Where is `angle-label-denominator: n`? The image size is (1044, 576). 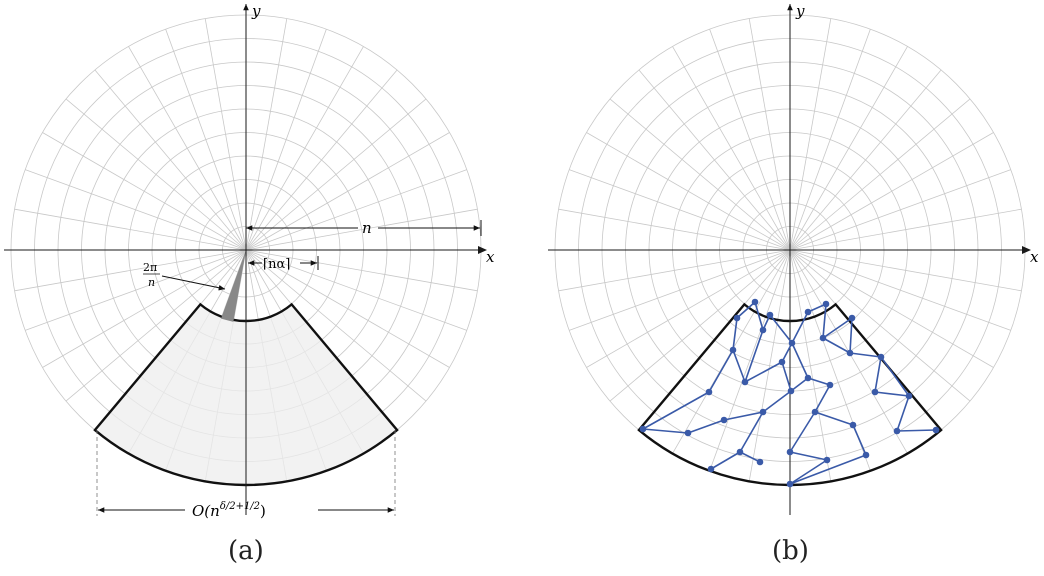 angle-label-denominator: n is located at coordinates (151, 282).